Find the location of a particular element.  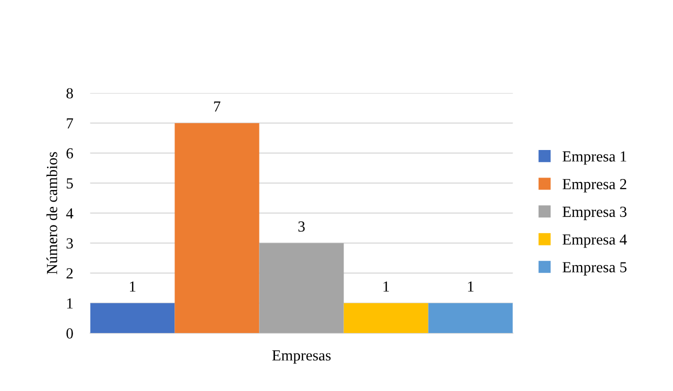

legend-label: Empresa 1 is located at coordinates (594, 158).